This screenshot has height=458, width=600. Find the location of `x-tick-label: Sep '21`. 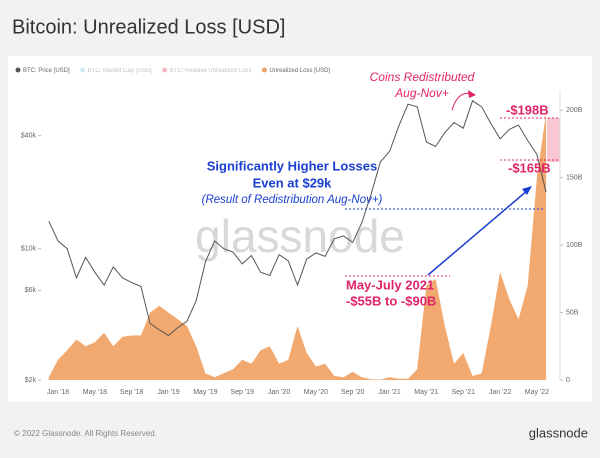

x-tick-label: Sep '21 is located at coordinates (463, 392).